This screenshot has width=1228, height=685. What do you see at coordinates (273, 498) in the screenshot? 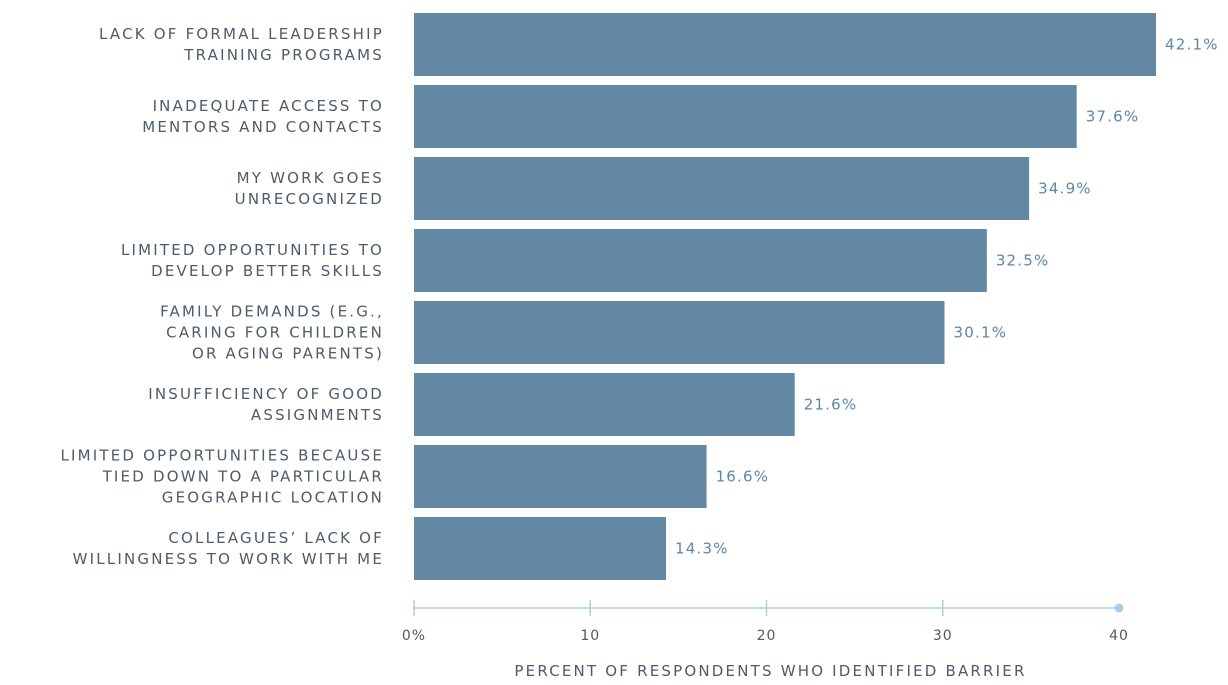
I see `category-label-line: GEOGRAPHIC LOCATION` at bounding box center [273, 498].